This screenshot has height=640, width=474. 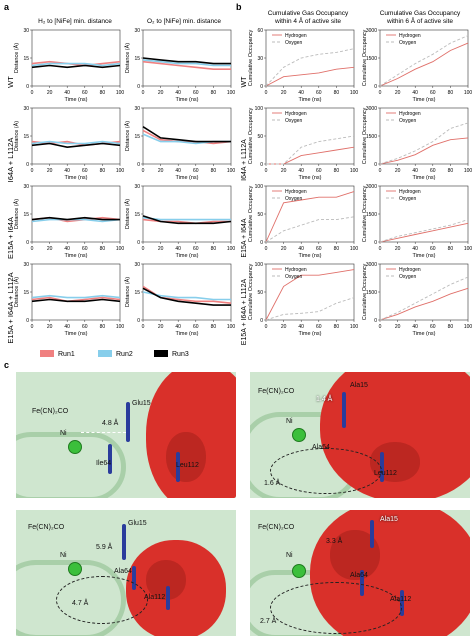 What do you see at coordinates (272, 483) in the screenshot?
I see `label-distance-2: 1.6 Å` at bounding box center [272, 483].